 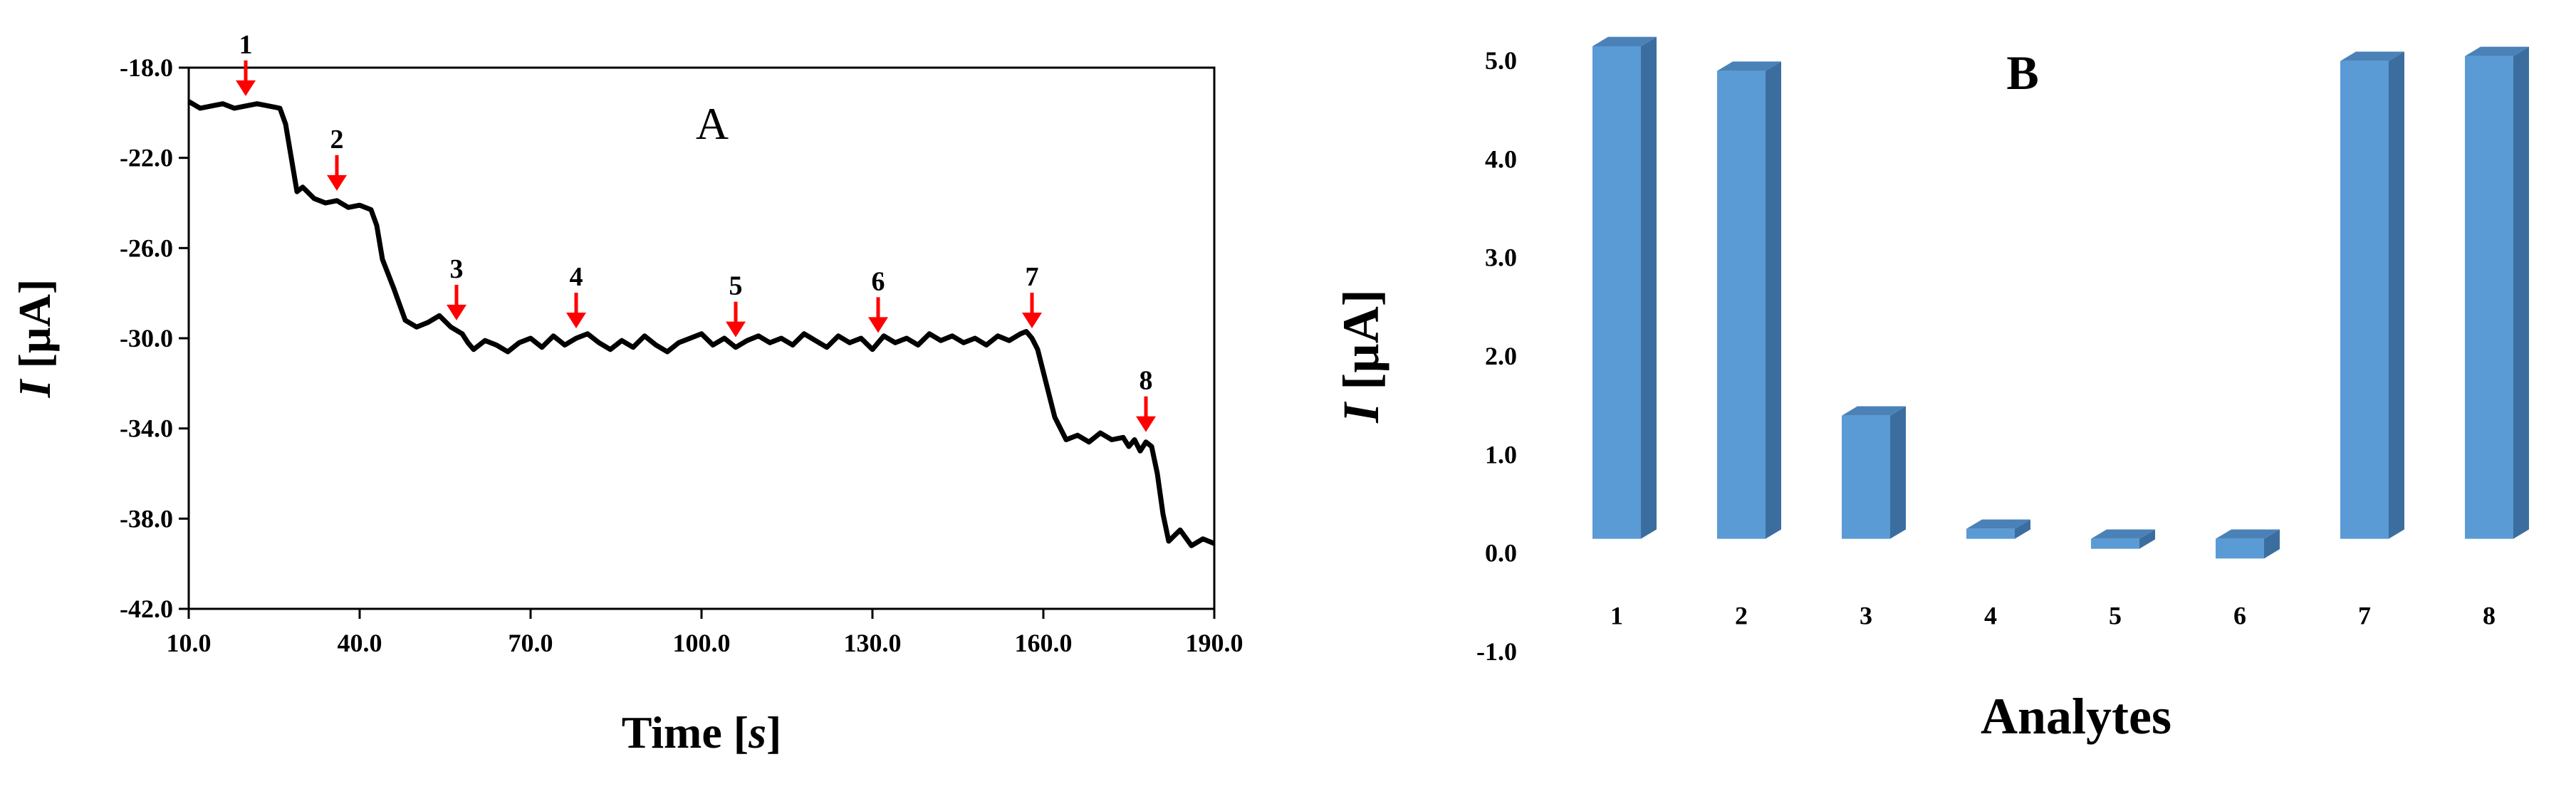 I want to click on panel-a-marker-label: 3, so click(x=457, y=269).